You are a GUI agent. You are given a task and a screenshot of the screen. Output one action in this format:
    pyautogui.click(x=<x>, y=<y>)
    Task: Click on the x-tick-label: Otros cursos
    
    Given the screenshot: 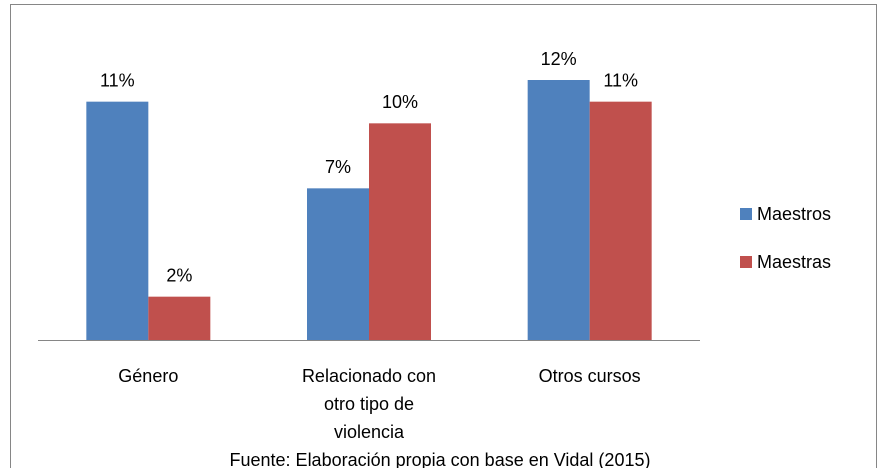 What is the action you would take?
    pyautogui.click(x=589, y=376)
    